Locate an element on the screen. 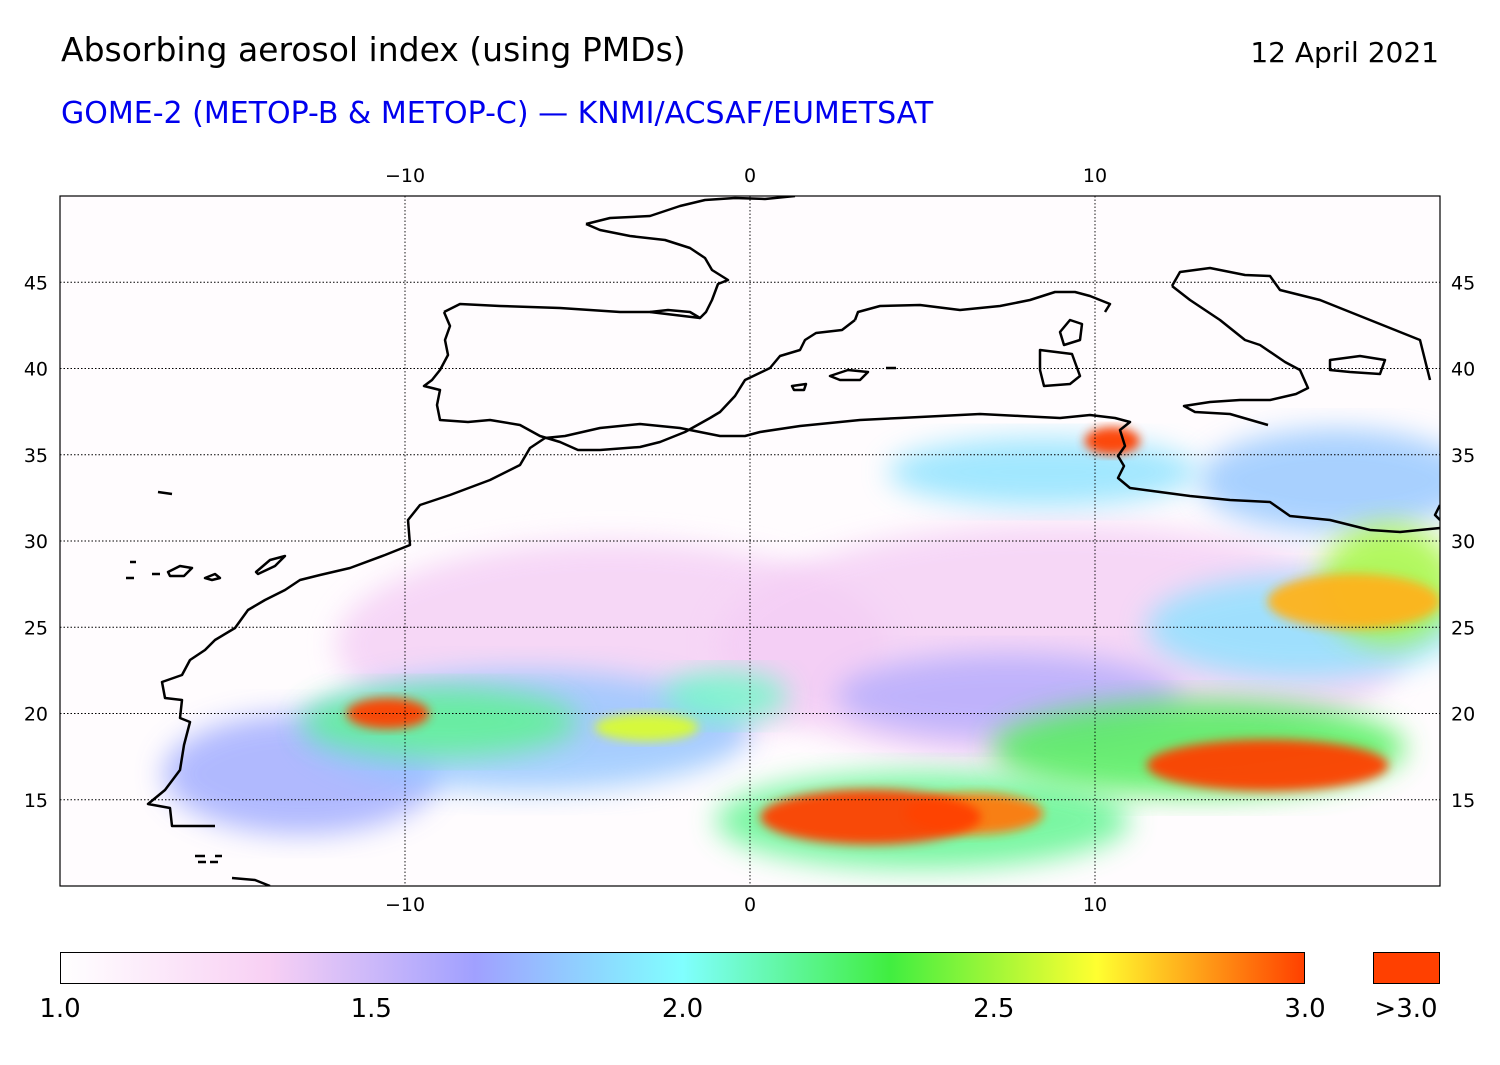 The image size is (1500, 1065). colorbar-tick-label: 1.5 is located at coordinates (371, 1009).